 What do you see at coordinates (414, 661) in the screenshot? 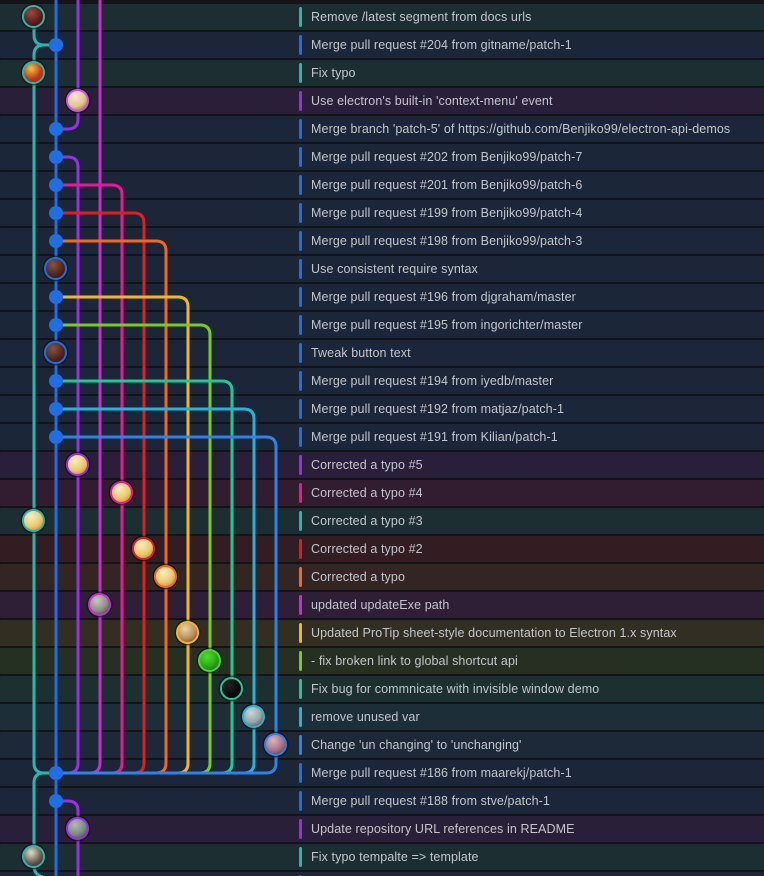
I see `commit-message: - fix broken link to global shortcut api` at bounding box center [414, 661].